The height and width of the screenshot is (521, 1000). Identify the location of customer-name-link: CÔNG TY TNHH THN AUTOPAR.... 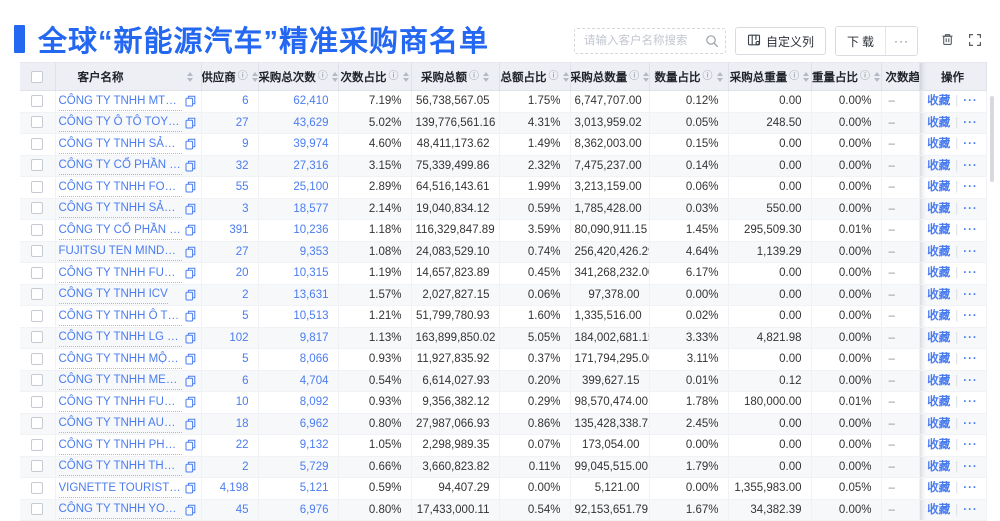
(120, 467).